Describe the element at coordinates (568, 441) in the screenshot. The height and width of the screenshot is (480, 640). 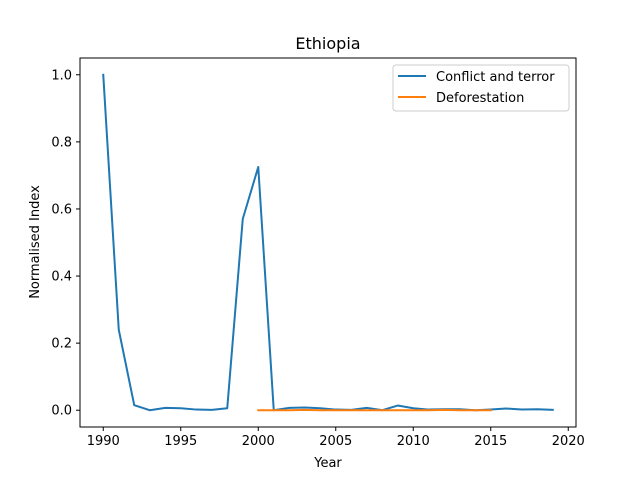
I see `x-tick-label: 2020` at that location.